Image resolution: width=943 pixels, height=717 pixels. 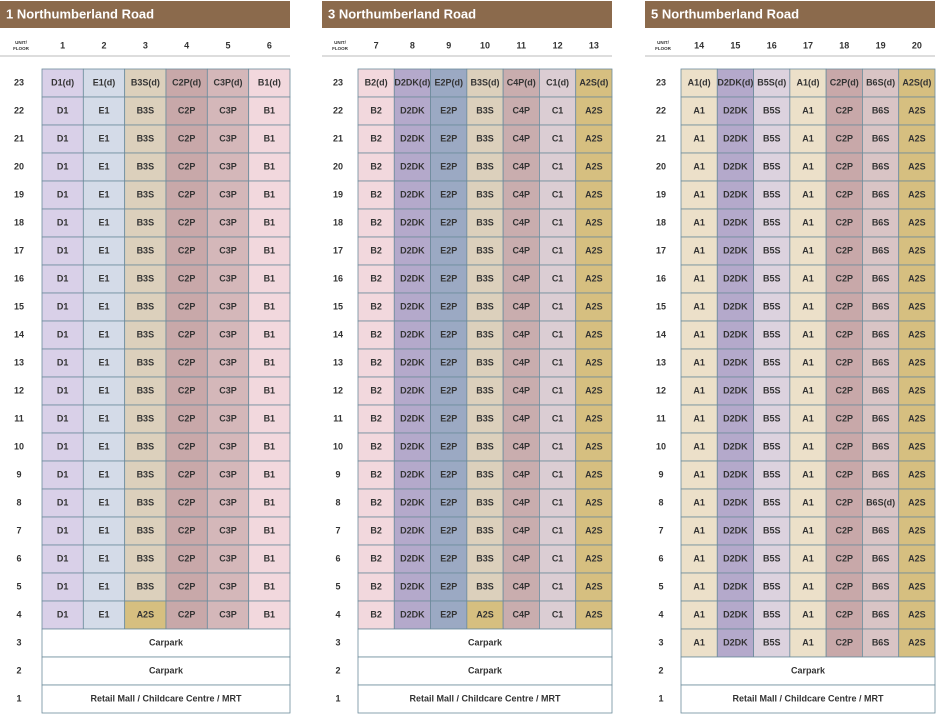 I want to click on floor-number: 16, so click(x=19, y=278).